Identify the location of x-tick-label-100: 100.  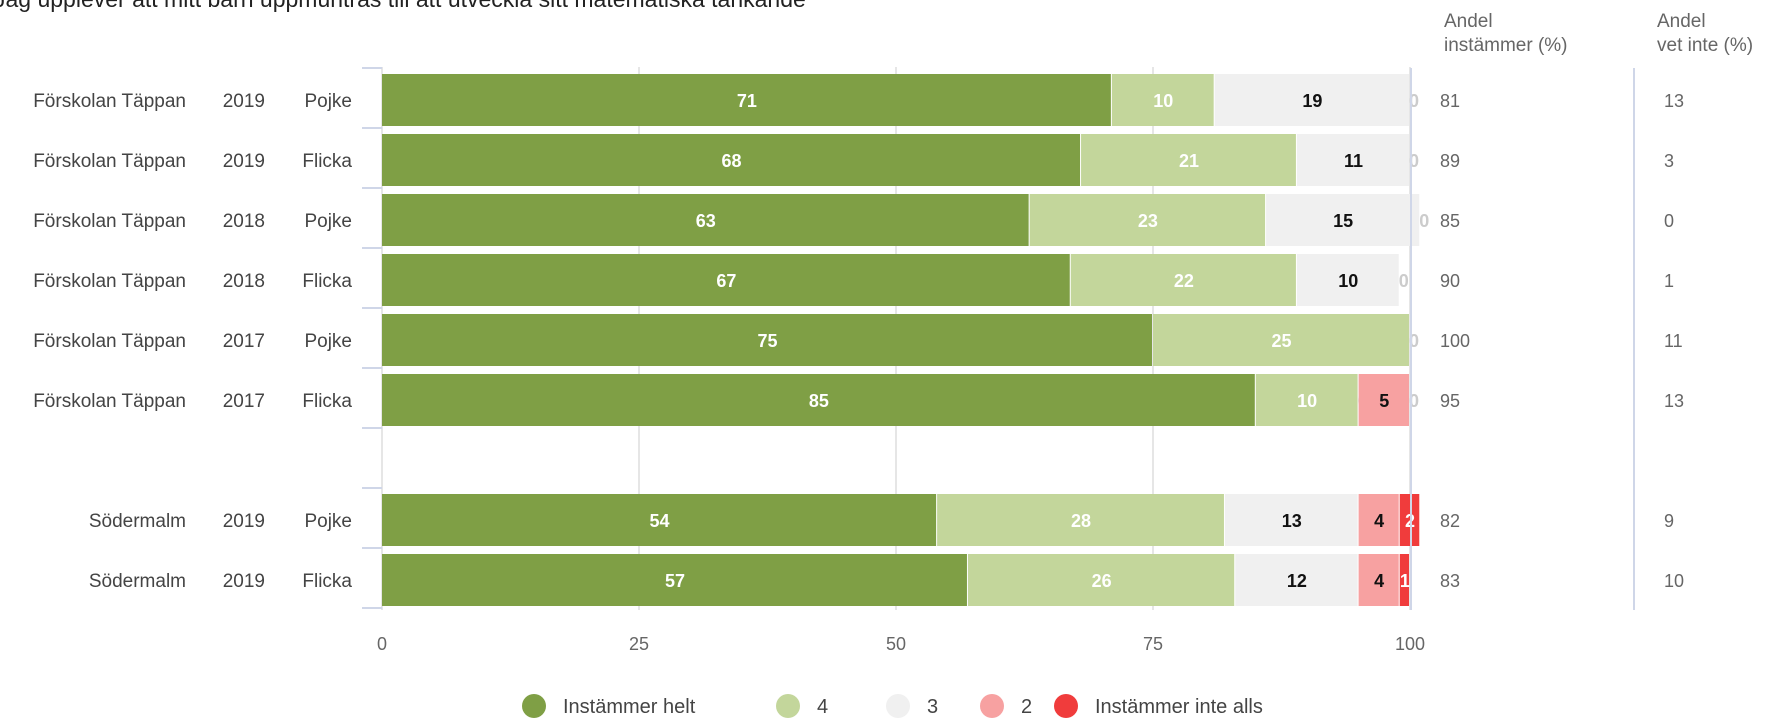
(1410, 644).